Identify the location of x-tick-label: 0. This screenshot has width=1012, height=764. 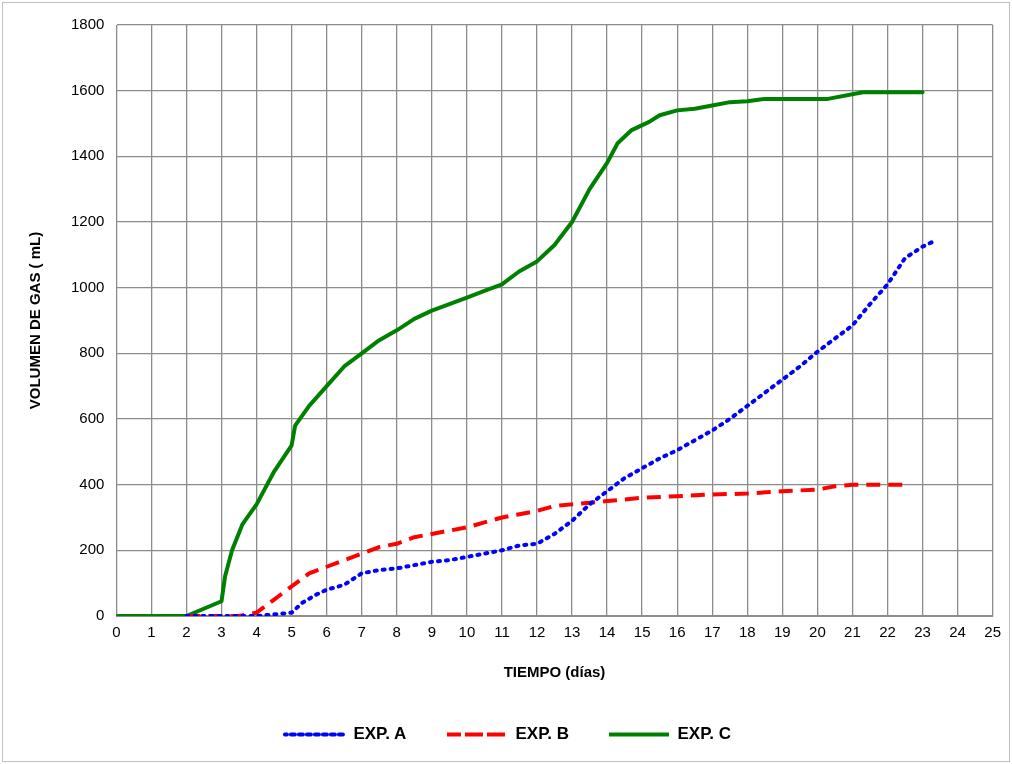
(116, 632).